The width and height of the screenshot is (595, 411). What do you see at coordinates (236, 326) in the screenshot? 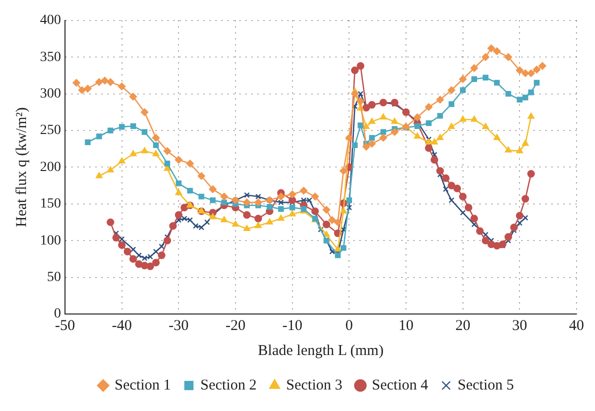
I see `x-tick-label: -20` at bounding box center [236, 326].